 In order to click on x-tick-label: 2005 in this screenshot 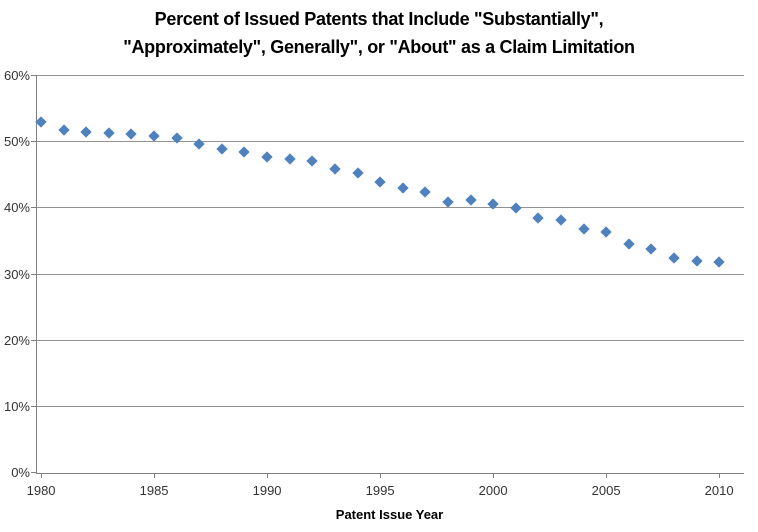, I will do `click(606, 490)`.